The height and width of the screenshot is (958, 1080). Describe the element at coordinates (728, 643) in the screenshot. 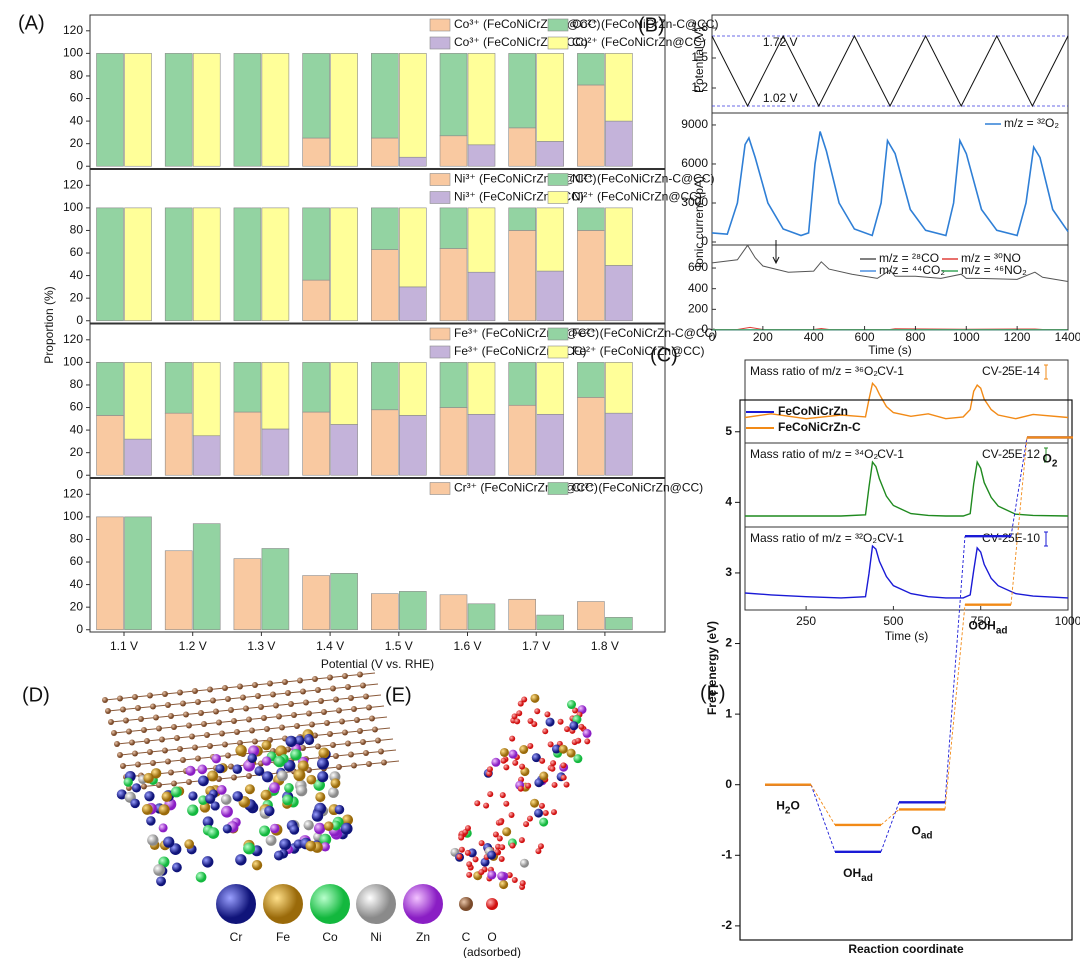

I see `y-tick-label: 2` at that location.